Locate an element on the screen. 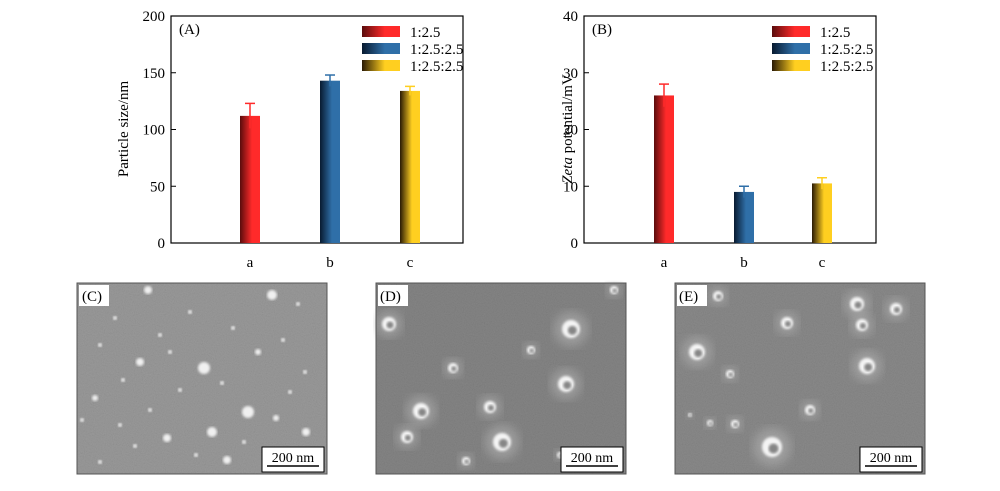 Image resolution: width=1000 pixels, height=491 pixels. y-tick-label: 20 is located at coordinates (570, 131).